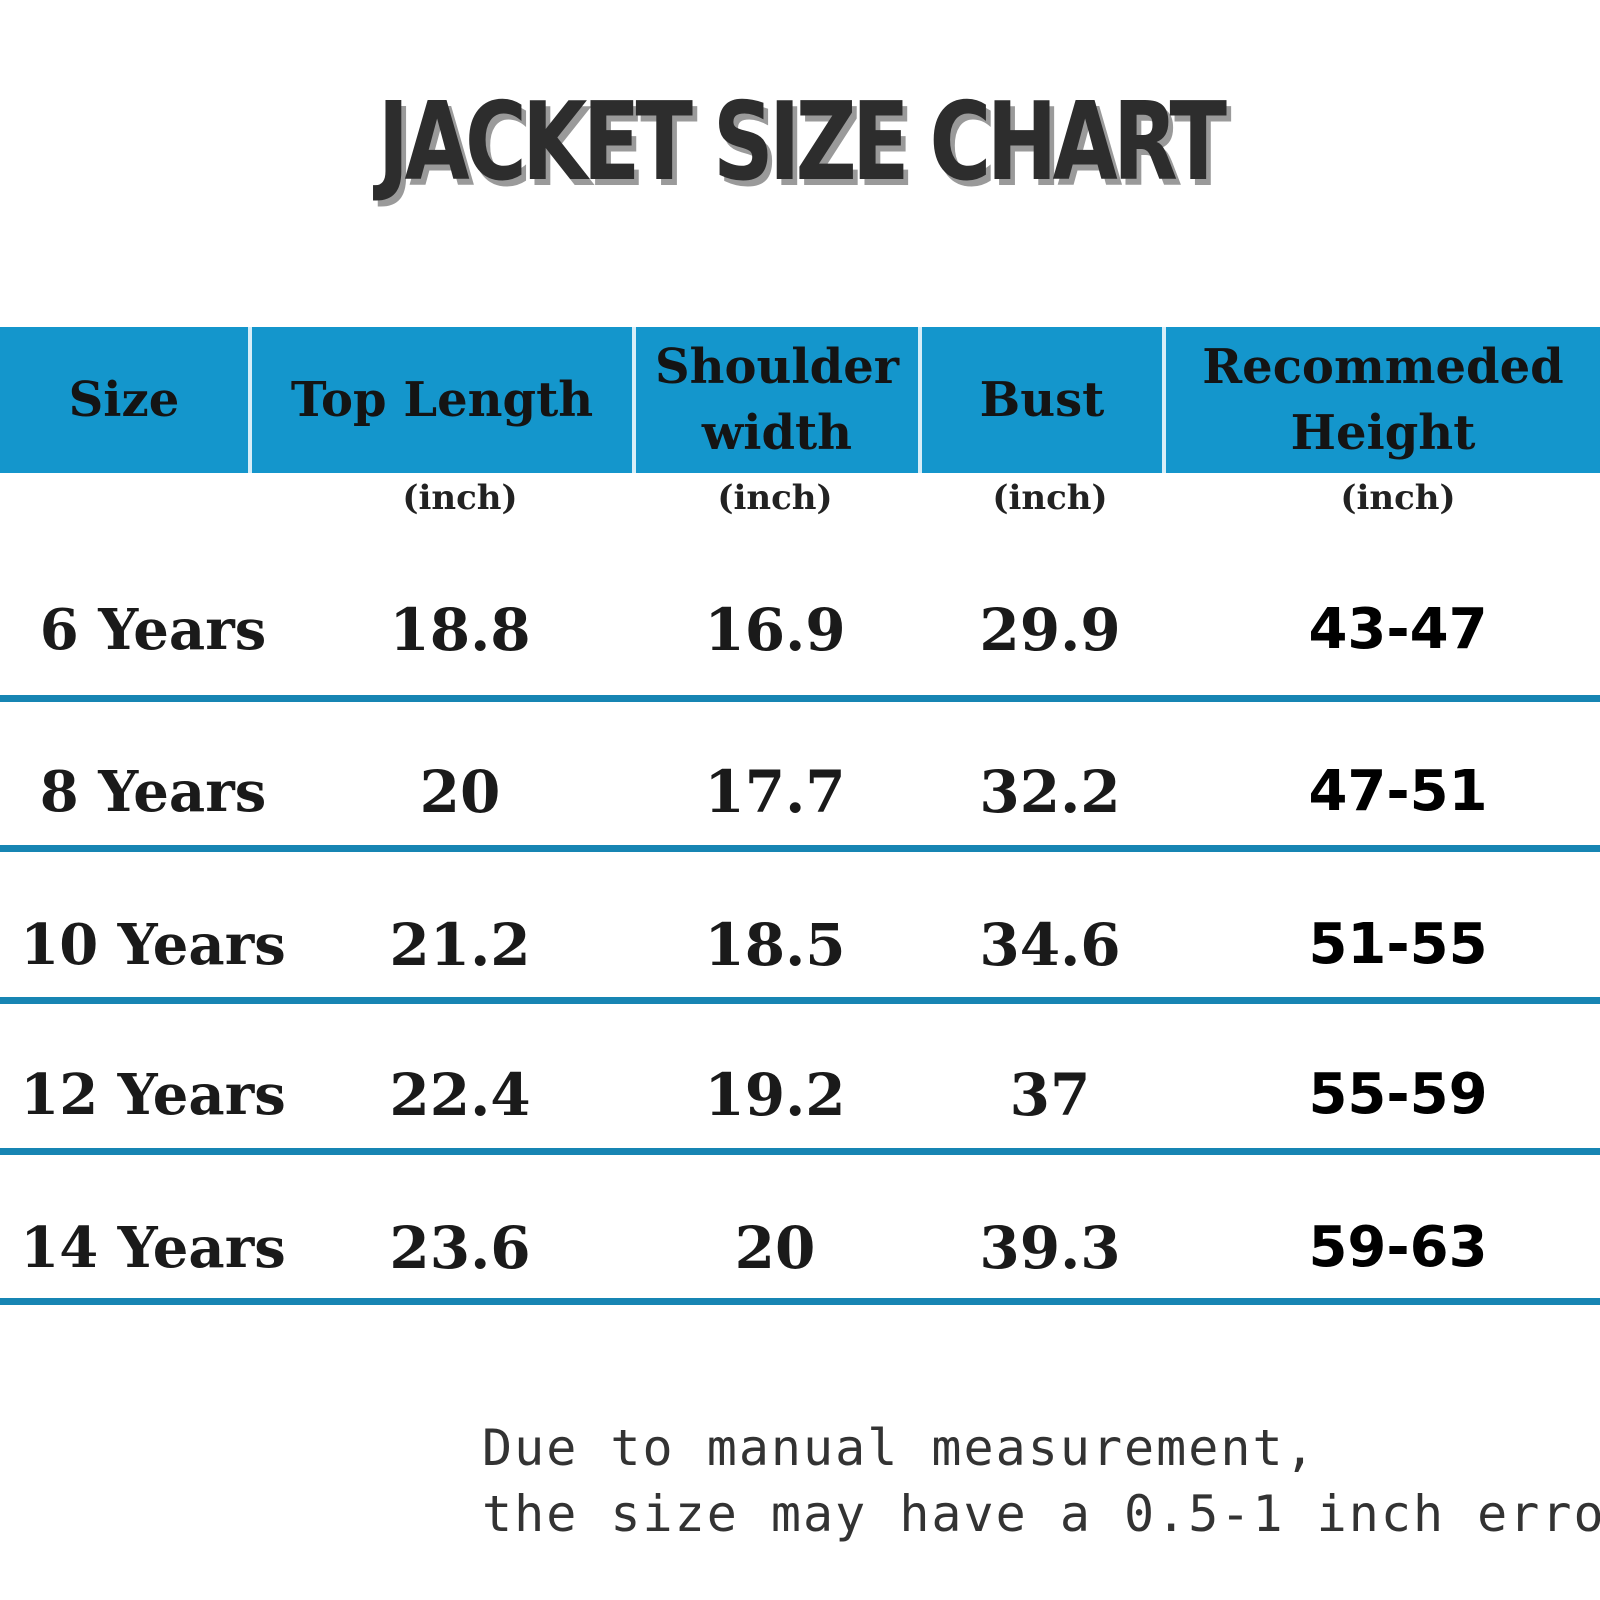 This screenshot has height=1600, width=1600. Describe the element at coordinates (775, 1095) in the screenshot. I see `cell-shoulder-width: 19.2` at that location.